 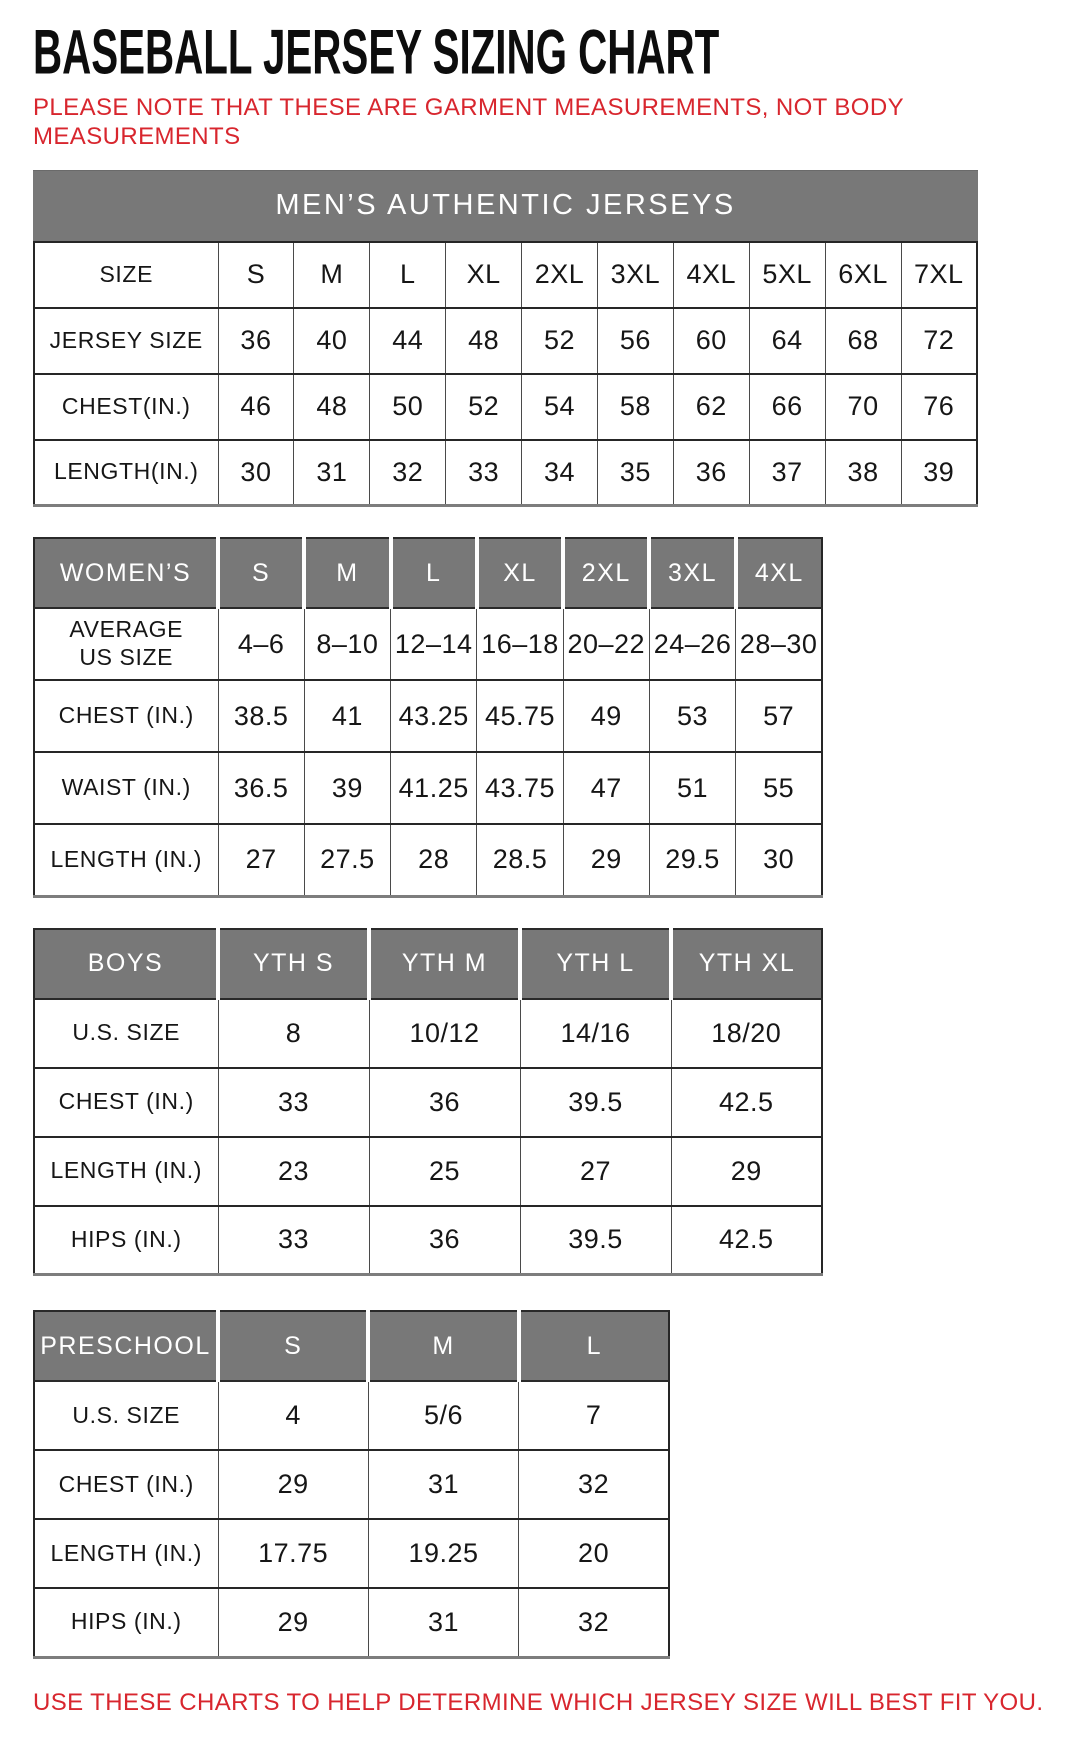 I want to click on value-cell: 47, so click(x=606, y=788).